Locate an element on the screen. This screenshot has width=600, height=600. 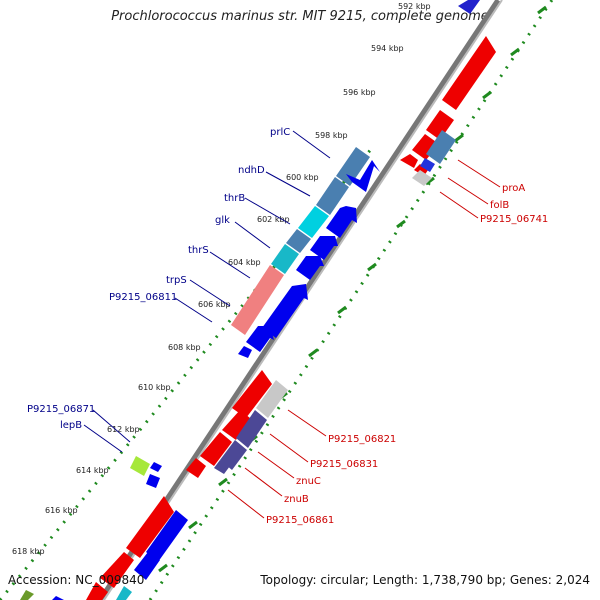
kbp-label: 612 kbp is located at coordinates (123, 429).